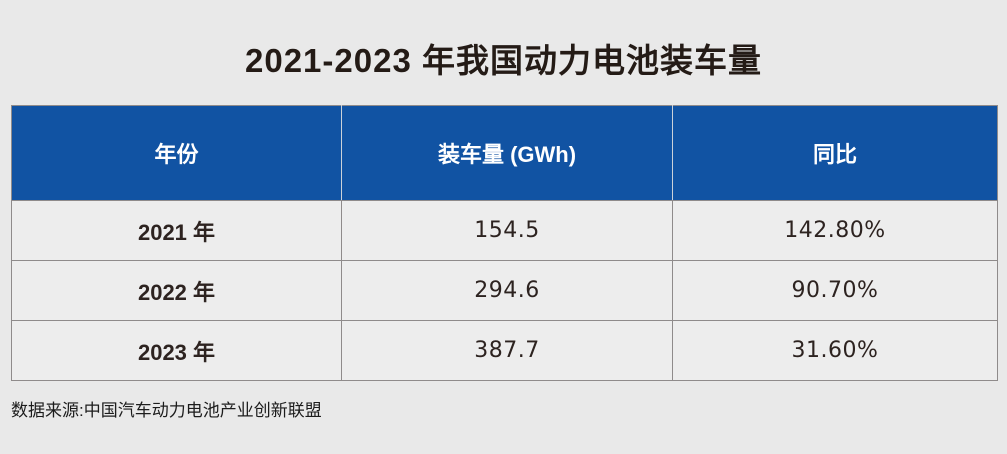  What do you see at coordinates (835, 153) in the screenshot?
I see `header-yoy: 同比` at bounding box center [835, 153].